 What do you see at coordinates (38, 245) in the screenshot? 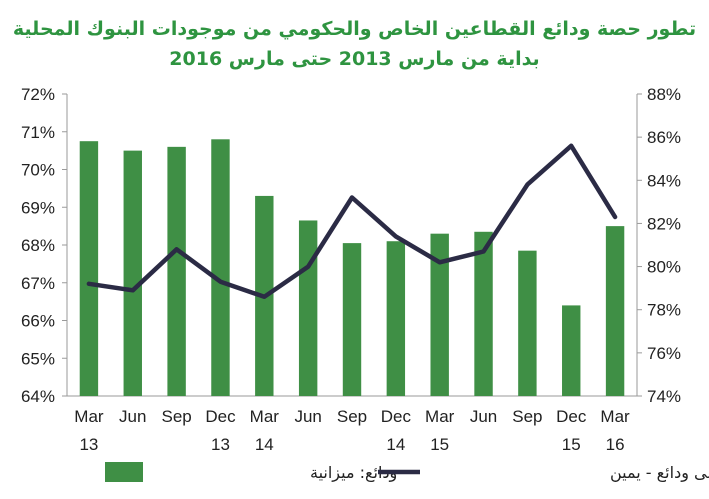
I see `left-axis-tick-label: 68%` at bounding box center [38, 245].